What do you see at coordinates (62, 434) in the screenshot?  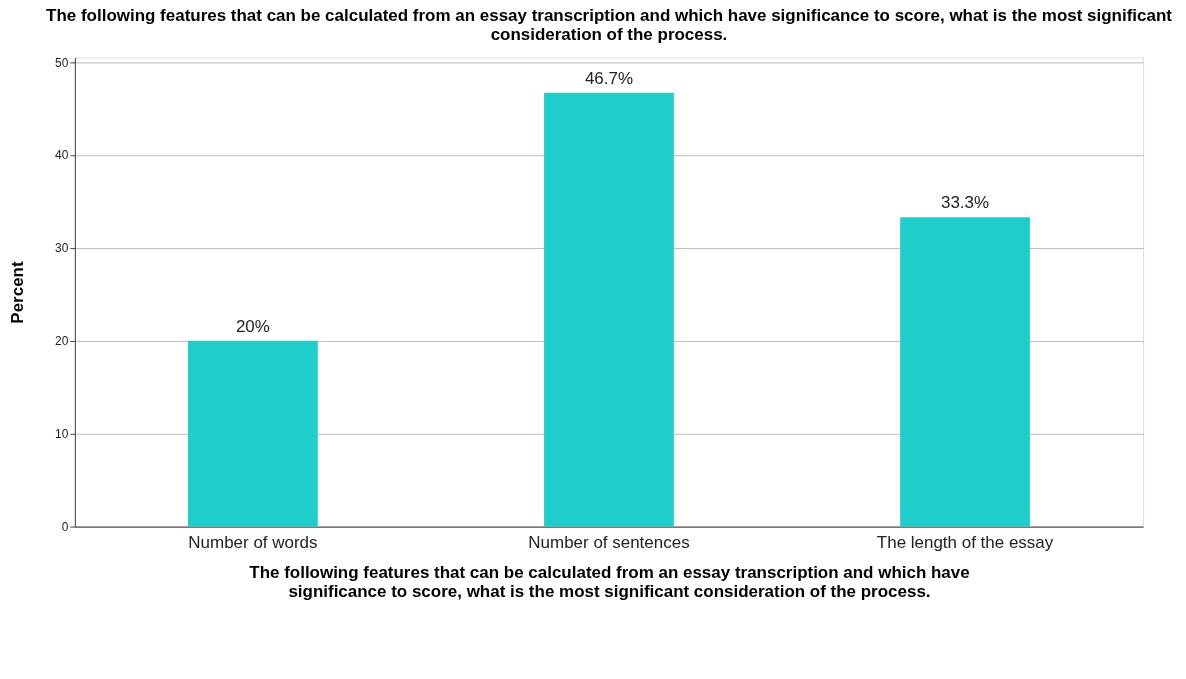 I see `y-tick-label: 10` at bounding box center [62, 434].